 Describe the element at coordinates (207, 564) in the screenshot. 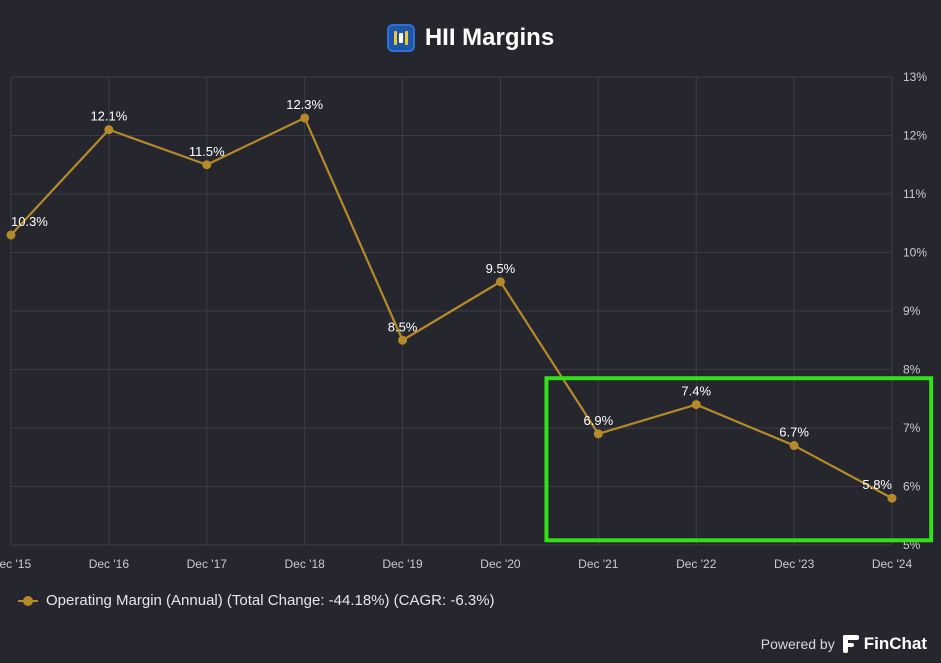

I see `x-tick-label: Dec '17` at that location.